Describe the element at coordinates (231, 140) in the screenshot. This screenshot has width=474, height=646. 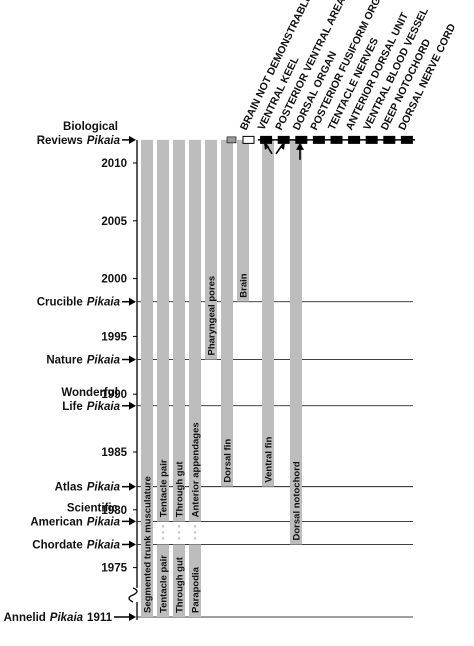
I see `hatched-box` at that location.